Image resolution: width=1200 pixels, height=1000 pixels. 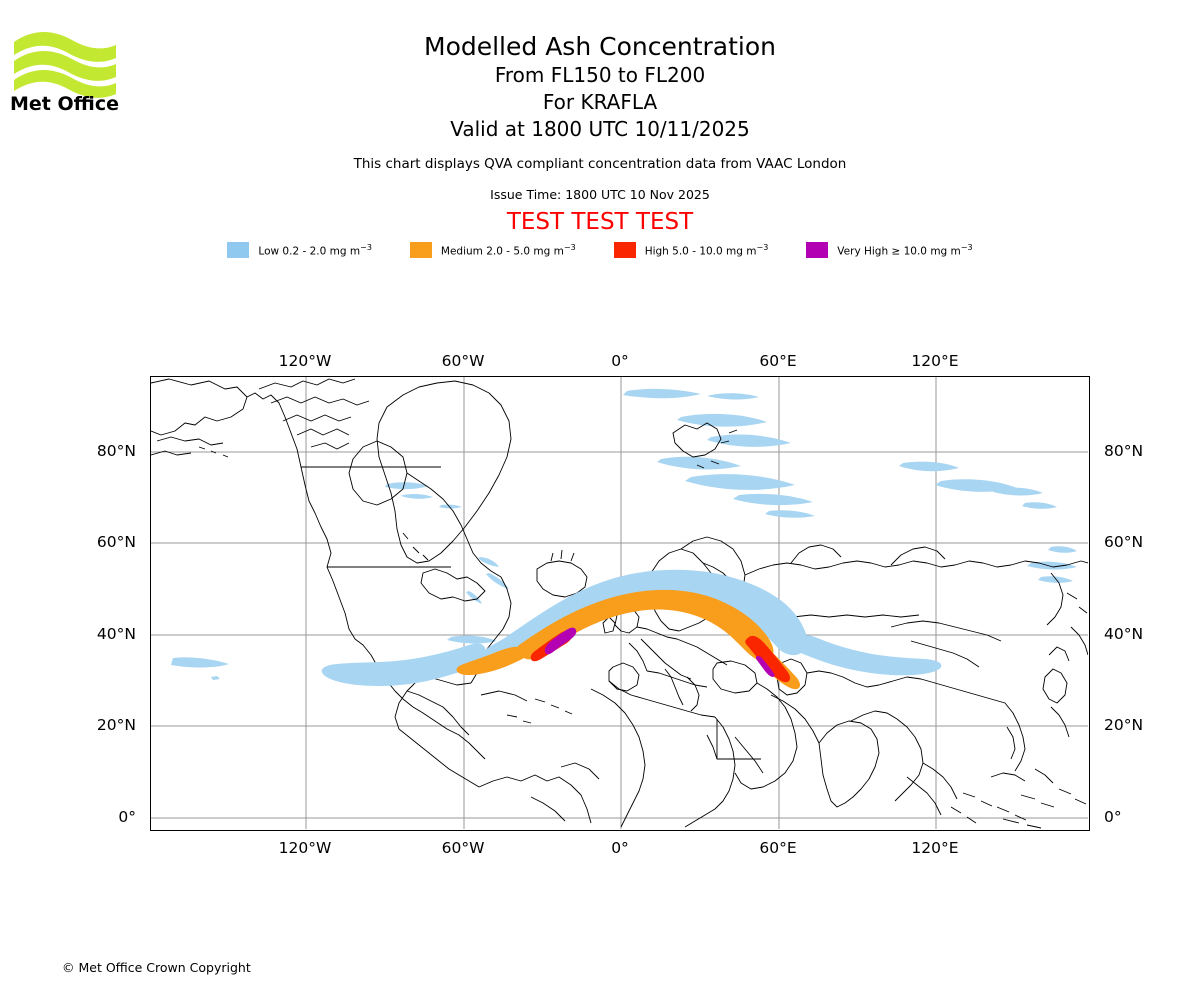 What do you see at coordinates (463, 361) in the screenshot?
I see `lon-label-top-1: 60°W` at bounding box center [463, 361].